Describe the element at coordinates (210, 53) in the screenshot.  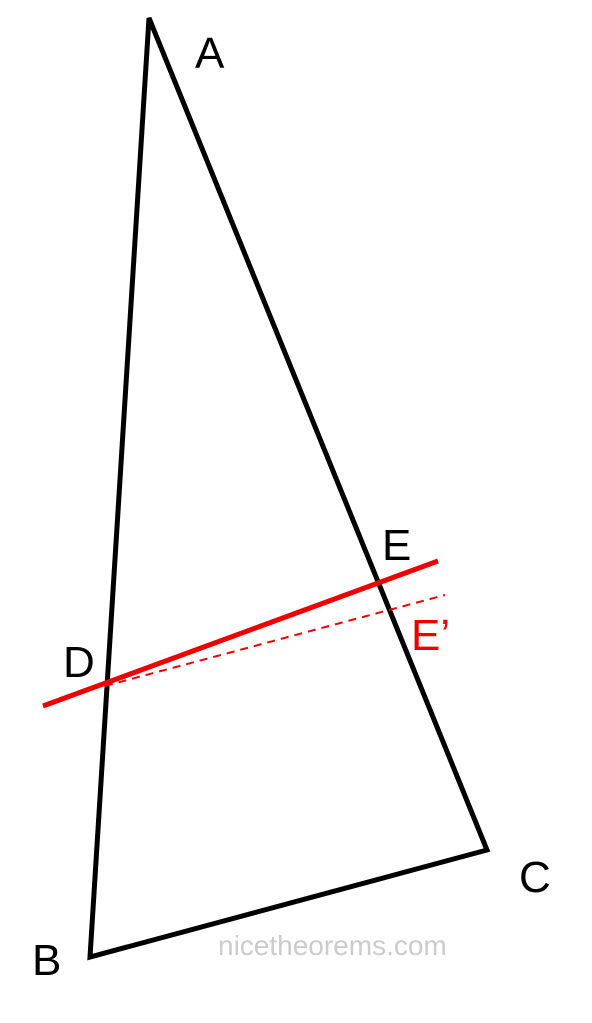
I see `label-a: A` at that location.